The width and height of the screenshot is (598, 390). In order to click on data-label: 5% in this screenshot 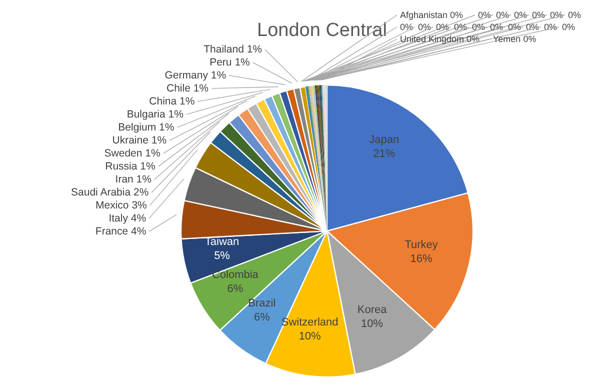, I will do `click(222, 256)`.